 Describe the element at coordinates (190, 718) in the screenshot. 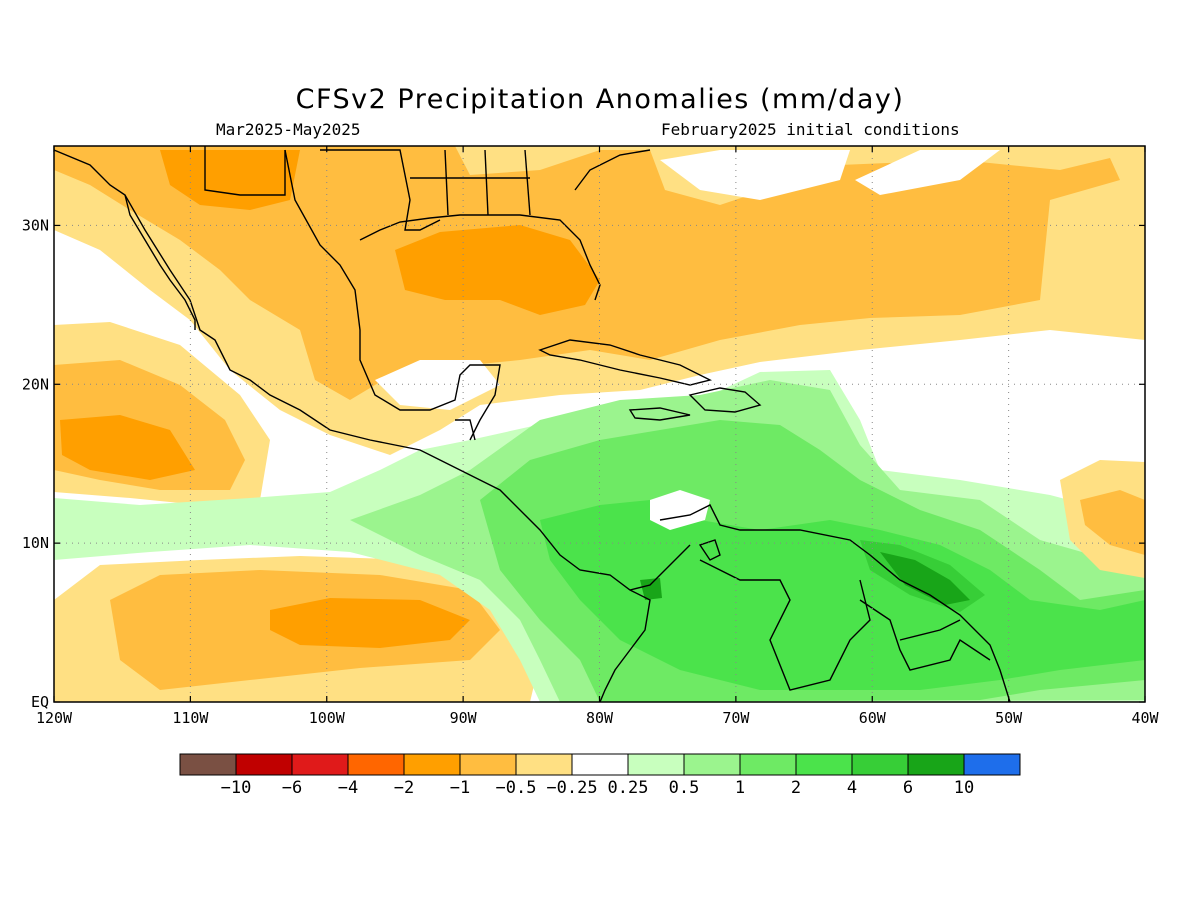

I see `lon-tick-label: 110W` at that location.